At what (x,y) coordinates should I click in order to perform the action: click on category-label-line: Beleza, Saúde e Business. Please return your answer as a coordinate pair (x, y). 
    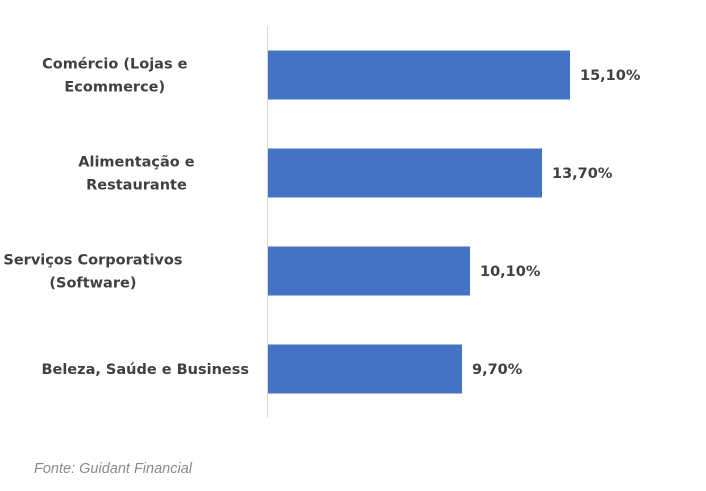
    Looking at the image, I should click on (145, 370).